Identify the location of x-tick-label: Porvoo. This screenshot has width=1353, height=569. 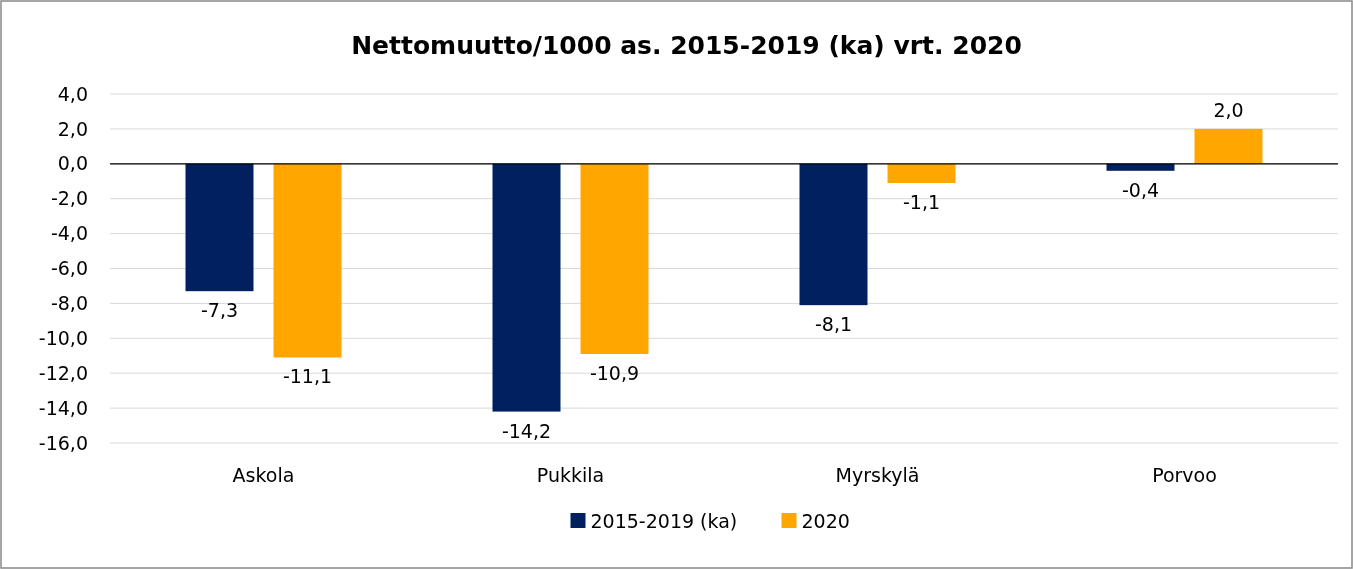
(1184, 475).